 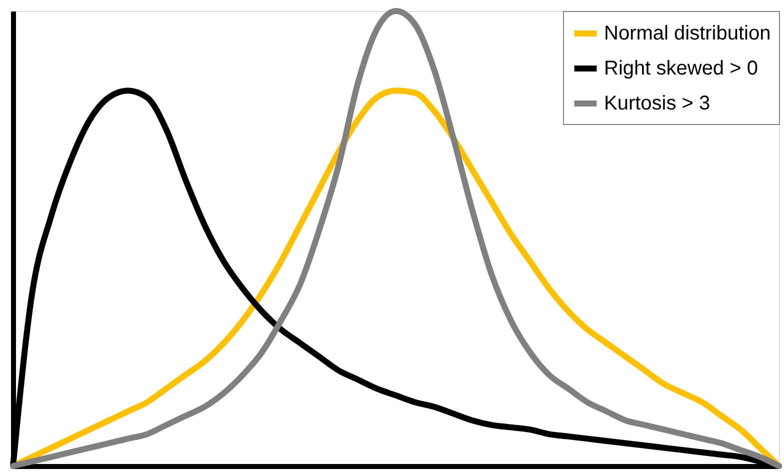 I want to click on legend-label: Kurtosis > 3, so click(x=657, y=103).